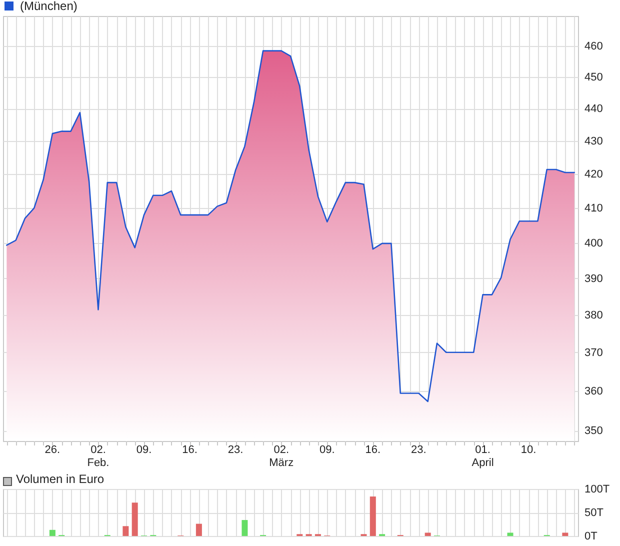 This screenshot has width=620, height=546. I want to click on y-tick-label: 460, so click(593, 46).